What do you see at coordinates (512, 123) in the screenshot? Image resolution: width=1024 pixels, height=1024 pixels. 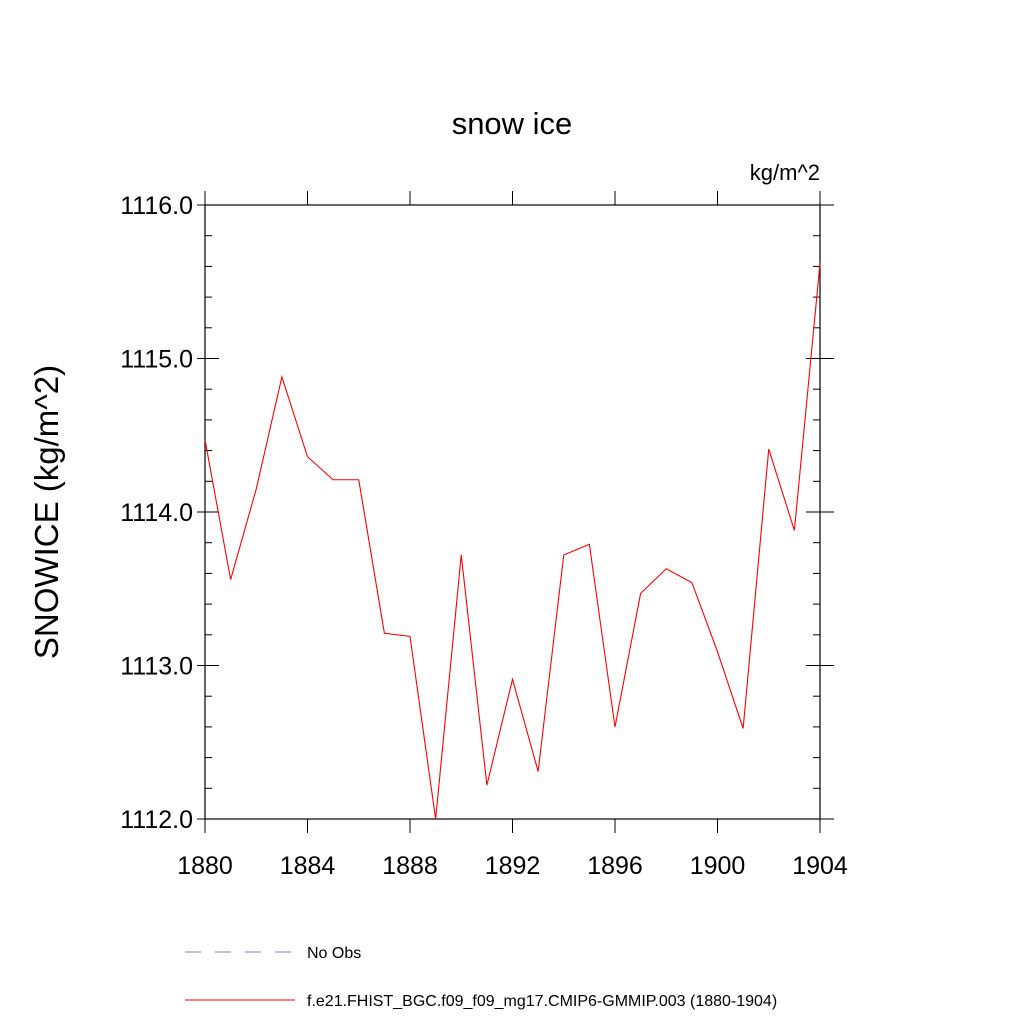 I see `chart-title: snow ice` at bounding box center [512, 123].